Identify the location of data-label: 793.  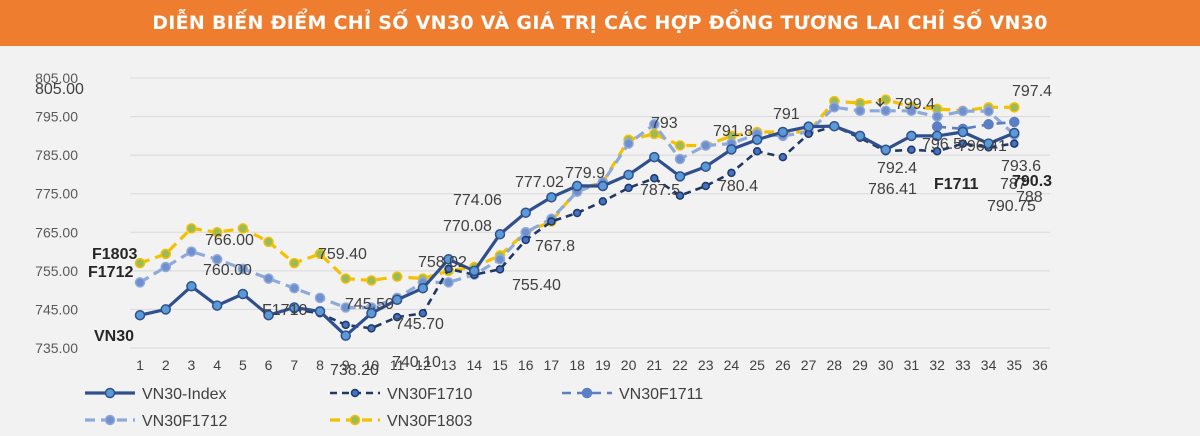
(664, 123).